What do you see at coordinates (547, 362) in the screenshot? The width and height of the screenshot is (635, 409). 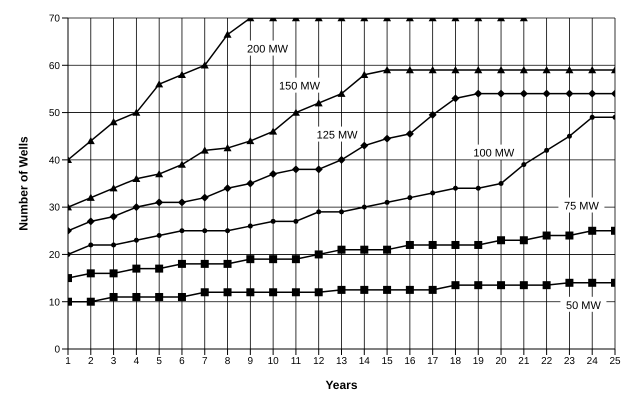 I see `x-tick-label: 22` at bounding box center [547, 362].